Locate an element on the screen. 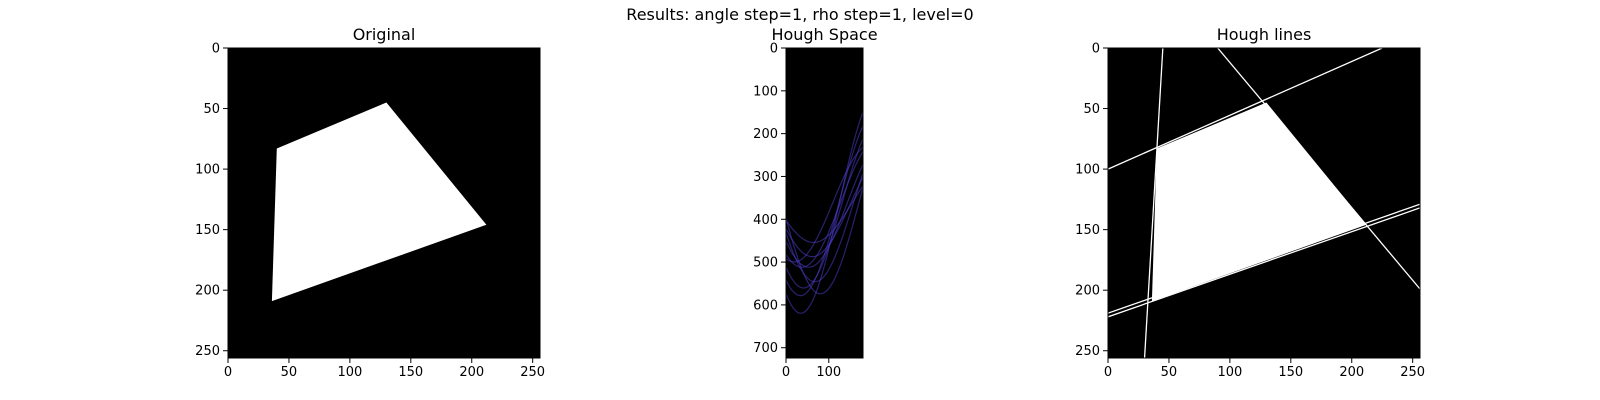 The height and width of the screenshot is (400, 1600). subplot-title: Original is located at coordinates (384, 34).